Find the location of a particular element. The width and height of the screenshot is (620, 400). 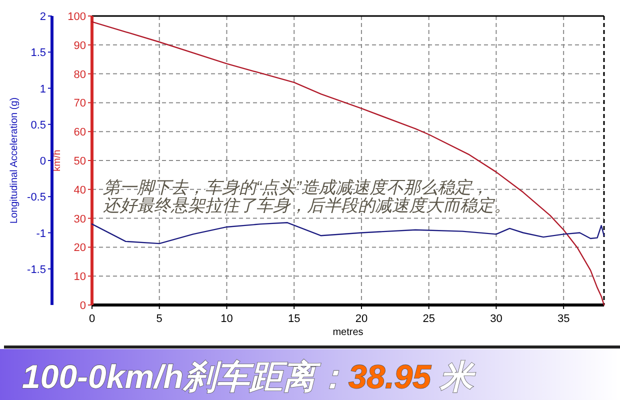

y2-axis-title: Longitudinal Acceleration (g) is located at coordinates (14, 160).